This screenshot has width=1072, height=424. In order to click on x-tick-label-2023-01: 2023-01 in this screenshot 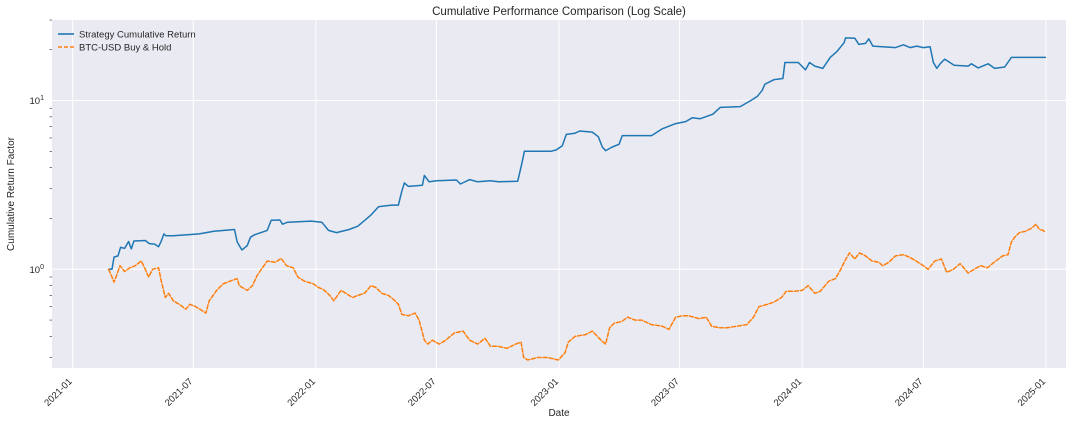, I will do `click(545, 392)`.